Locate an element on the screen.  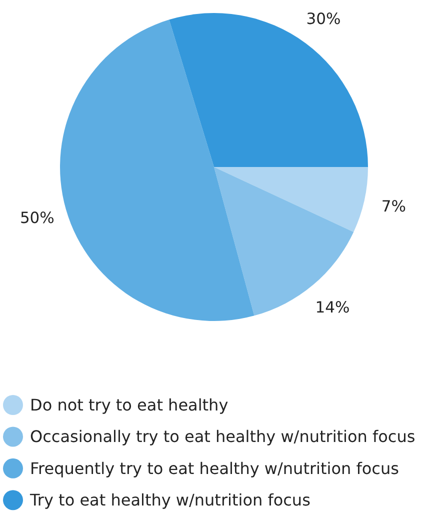
legend-label: Frequently try to eat healthy w/nutrition focus is located at coordinates (214, 468).